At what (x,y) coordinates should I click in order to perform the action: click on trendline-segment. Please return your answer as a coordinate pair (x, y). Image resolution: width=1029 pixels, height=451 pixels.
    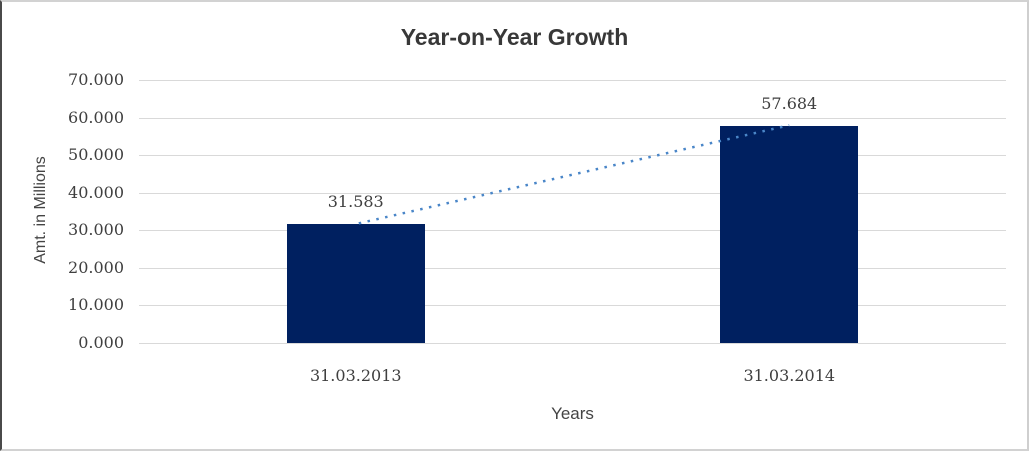
    Looking at the image, I should click on (574, 174).